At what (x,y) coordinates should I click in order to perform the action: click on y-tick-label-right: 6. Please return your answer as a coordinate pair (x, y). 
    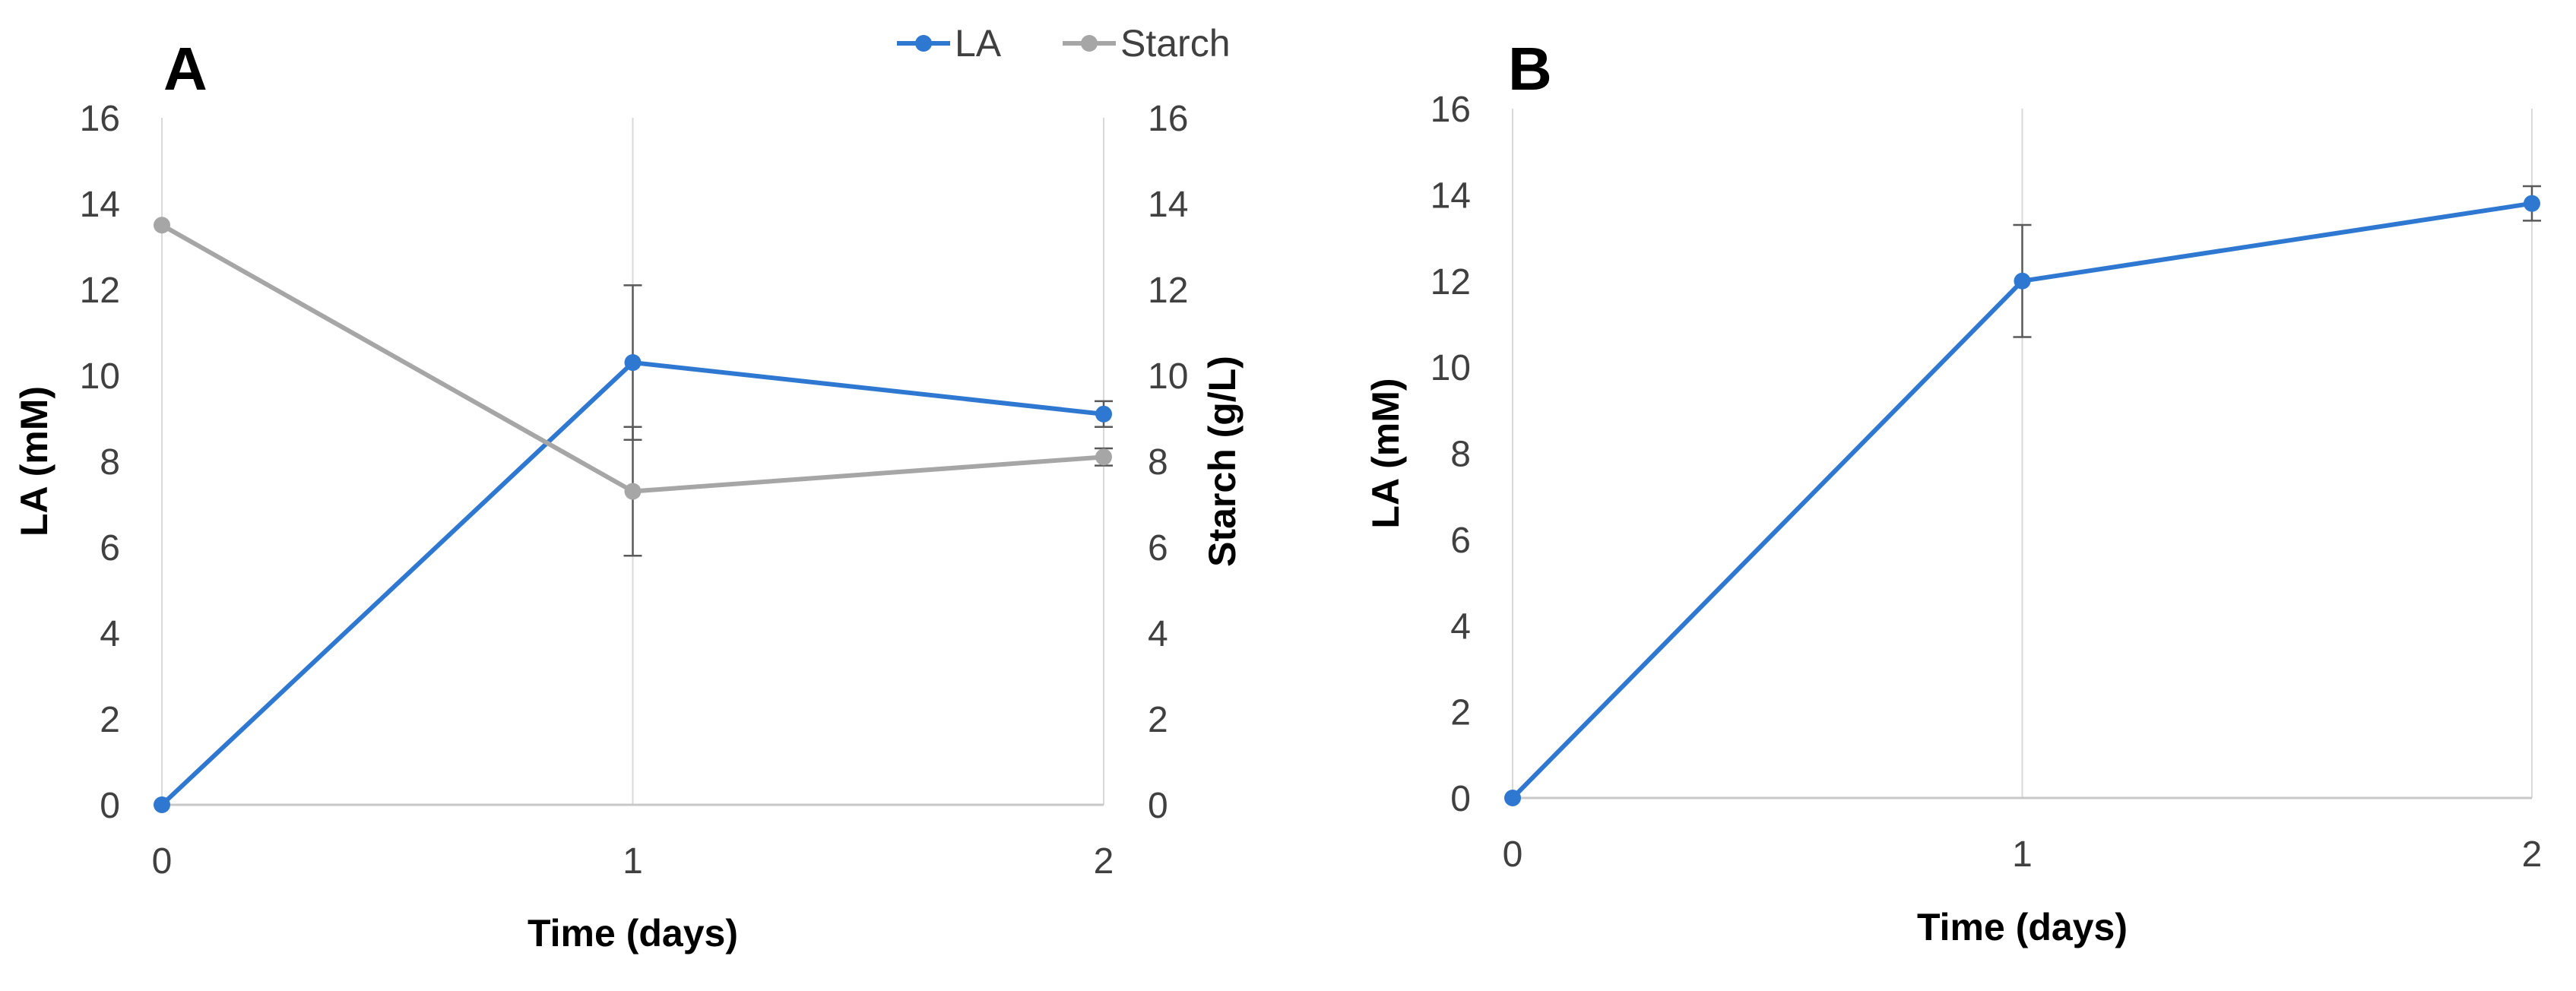
    Looking at the image, I should click on (1158, 548).